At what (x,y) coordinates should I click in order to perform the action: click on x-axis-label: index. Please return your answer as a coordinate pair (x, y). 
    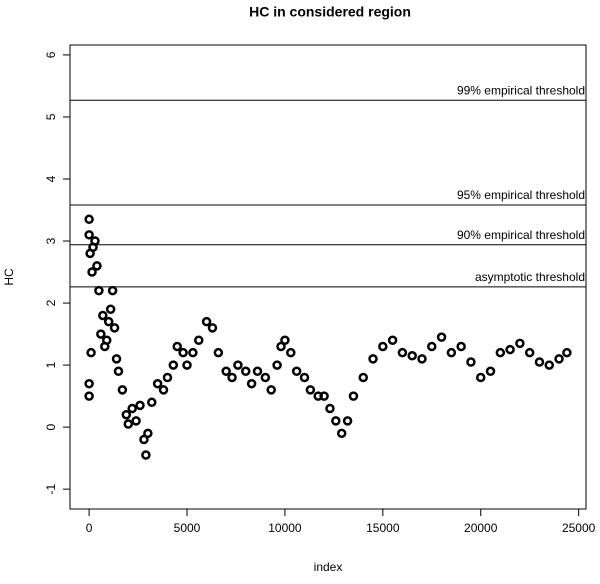
    Looking at the image, I should click on (328, 567).